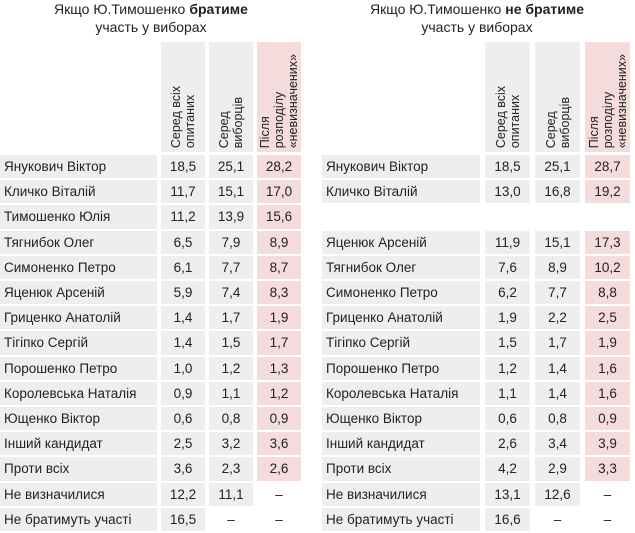  What do you see at coordinates (183, 519) in the screenshot?
I see `value-cell: 16,5` at bounding box center [183, 519].